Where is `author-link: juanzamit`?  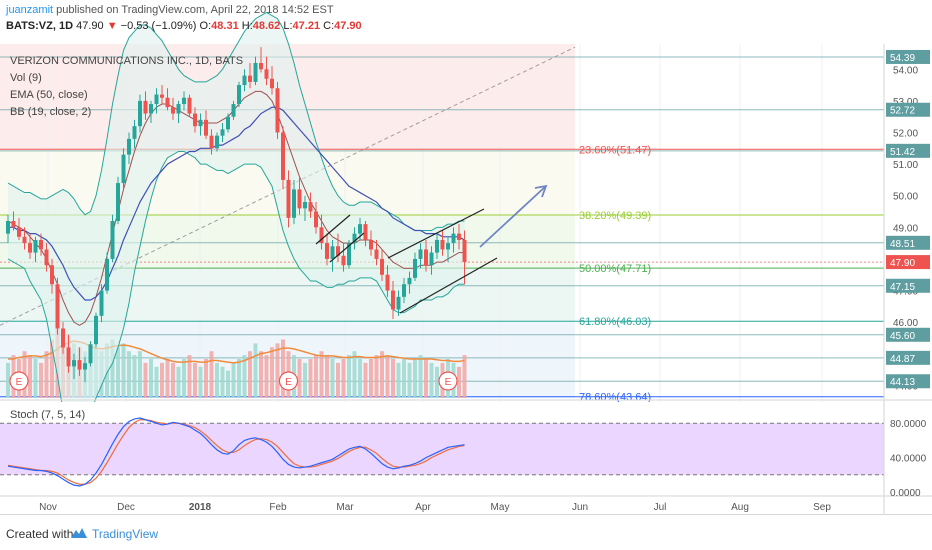
author-link: juanzamit is located at coordinates (30, 10).